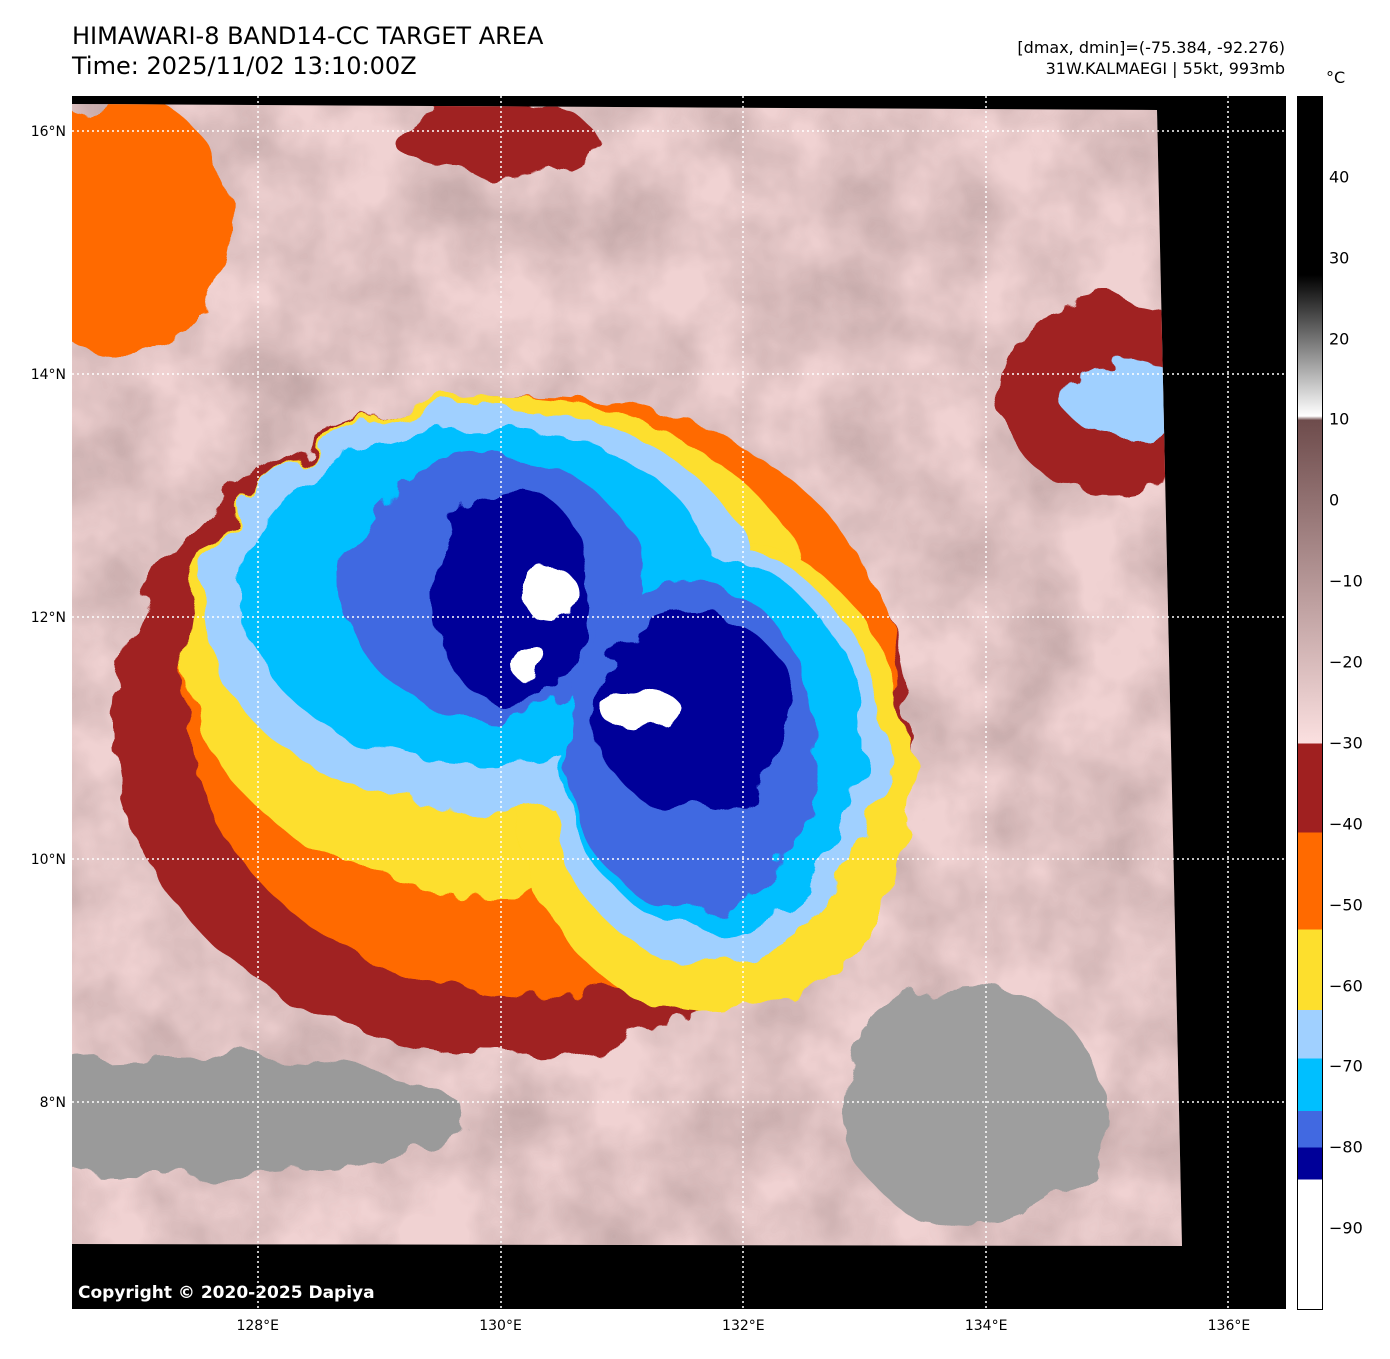 The width and height of the screenshot is (1390, 1359). What do you see at coordinates (1346, 581) in the screenshot?
I see `colorbar-tick-label: −10` at bounding box center [1346, 581].